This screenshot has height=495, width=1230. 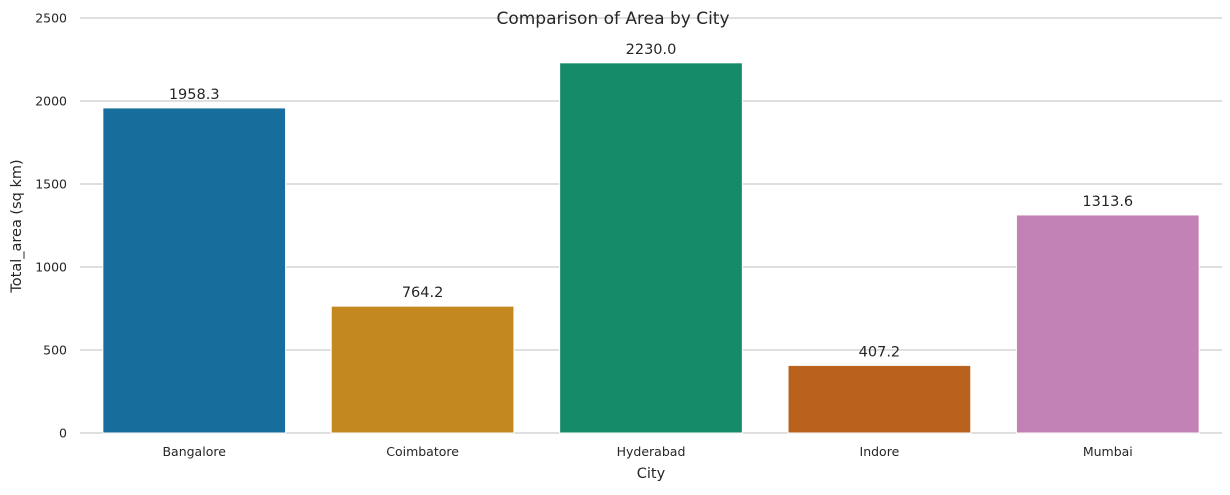 What do you see at coordinates (651, 474) in the screenshot?
I see `x-axis-label: City` at bounding box center [651, 474].